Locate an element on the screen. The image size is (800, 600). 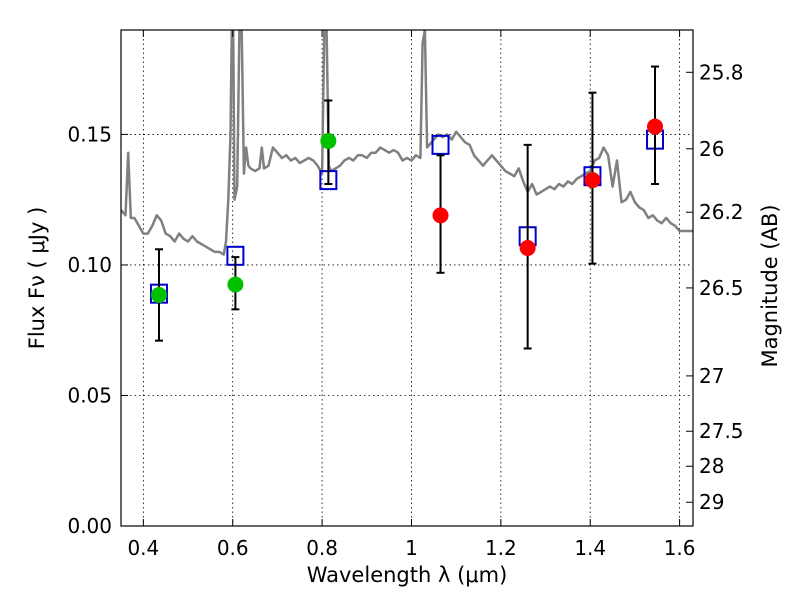
model-square-marker is located at coordinates (440, 144).